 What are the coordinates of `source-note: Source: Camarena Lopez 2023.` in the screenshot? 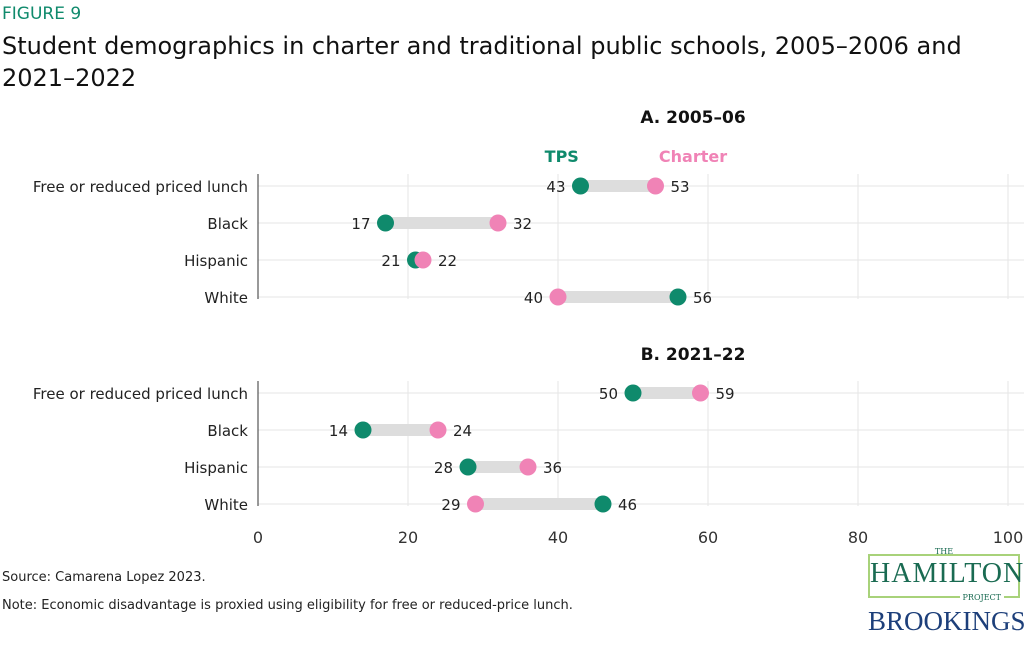 It's located at (104, 577).